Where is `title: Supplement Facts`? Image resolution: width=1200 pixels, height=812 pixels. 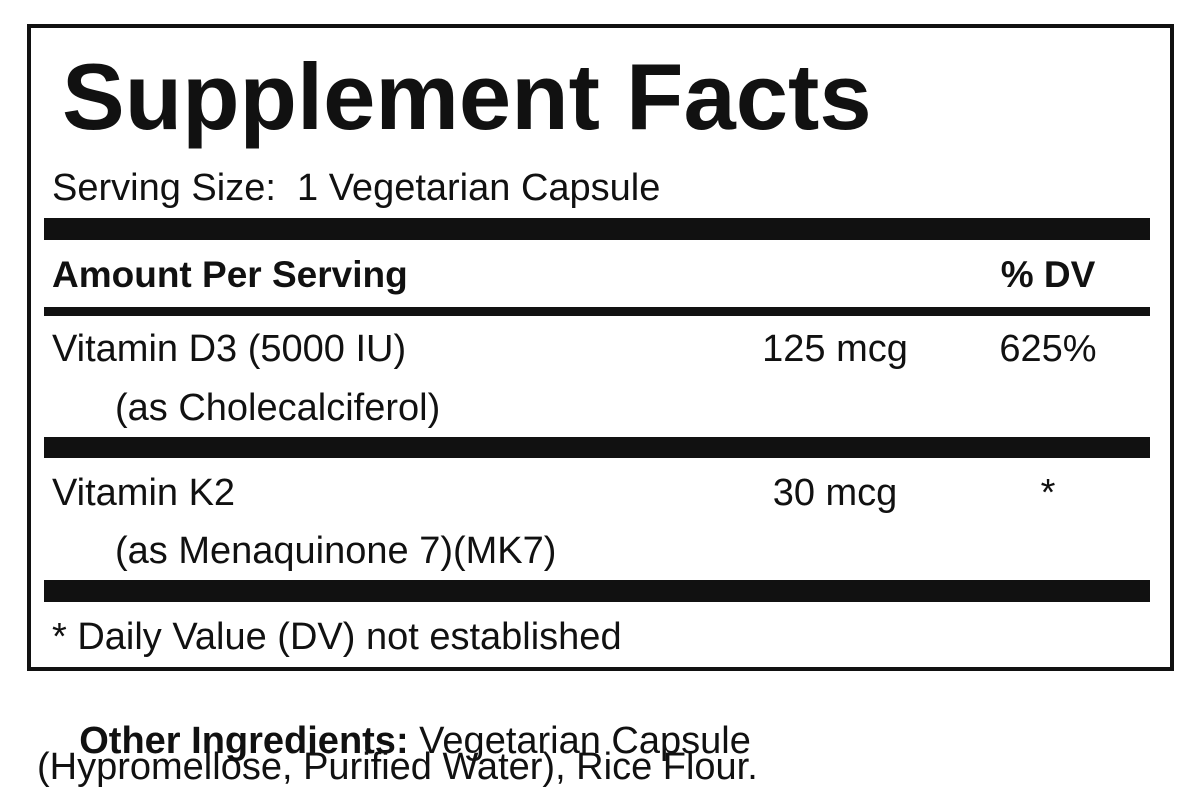 title: Supplement Facts is located at coordinates (467, 96).